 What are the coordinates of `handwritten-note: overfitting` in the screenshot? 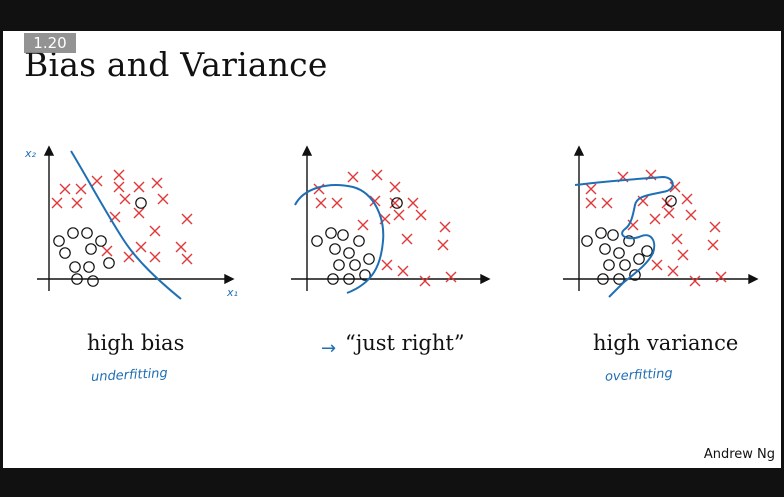 It's located at (639, 375).